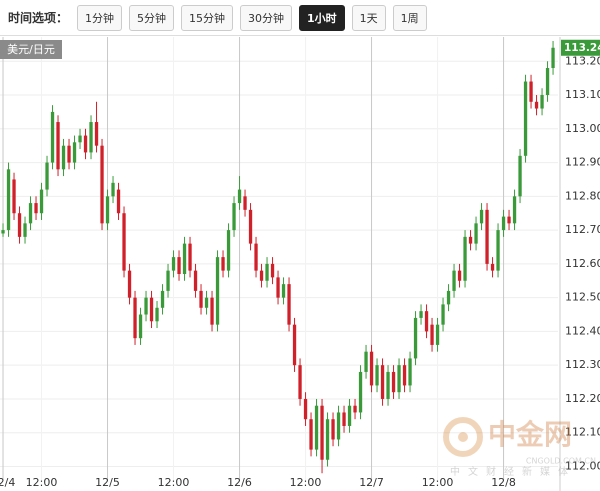  What do you see at coordinates (409, 17) in the screenshot?
I see `interval-button: 1周` at bounding box center [409, 17].